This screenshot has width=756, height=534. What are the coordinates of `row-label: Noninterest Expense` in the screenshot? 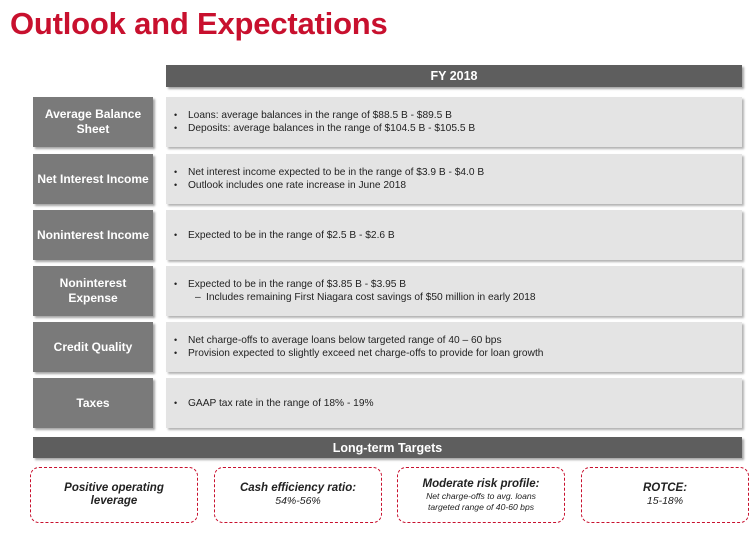 It's located at (93, 291).